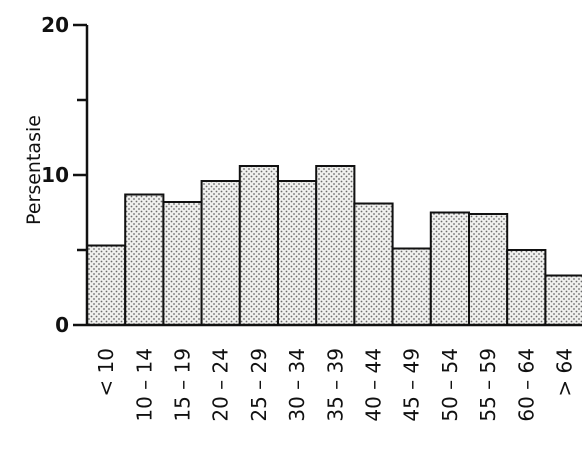  Describe the element at coordinates (221, 385) in the screenshot. I see `x-tick-label: 20 – 24` at that location.